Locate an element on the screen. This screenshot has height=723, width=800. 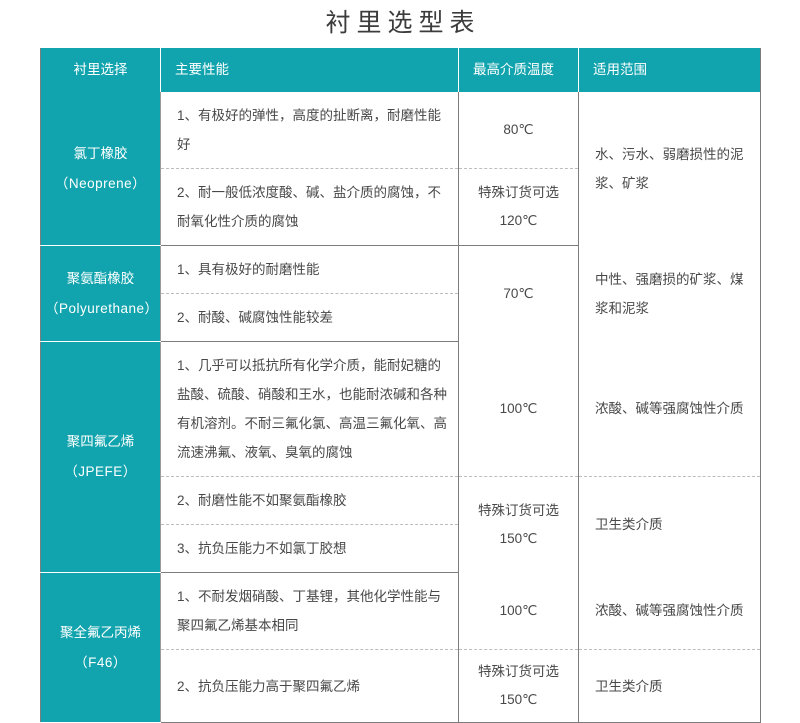
temperature-cell: 80℃ is located at coordinates (518, 130).